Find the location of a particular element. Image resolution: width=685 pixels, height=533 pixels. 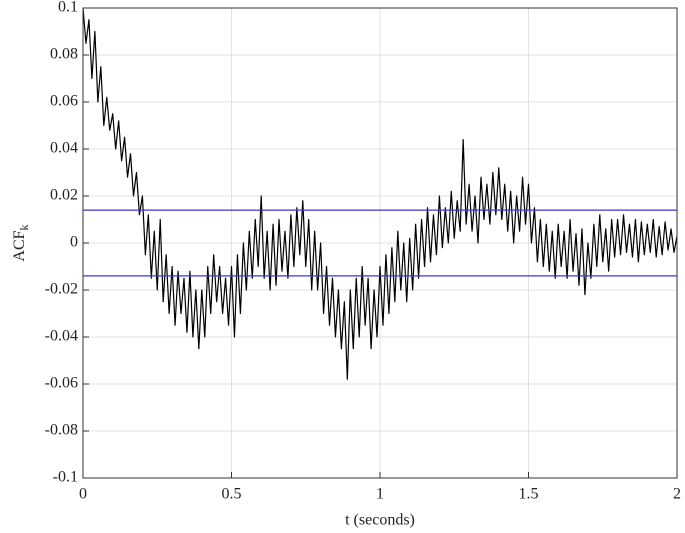

y-tick-label: -0.1 is located at coordinates (65, 477).